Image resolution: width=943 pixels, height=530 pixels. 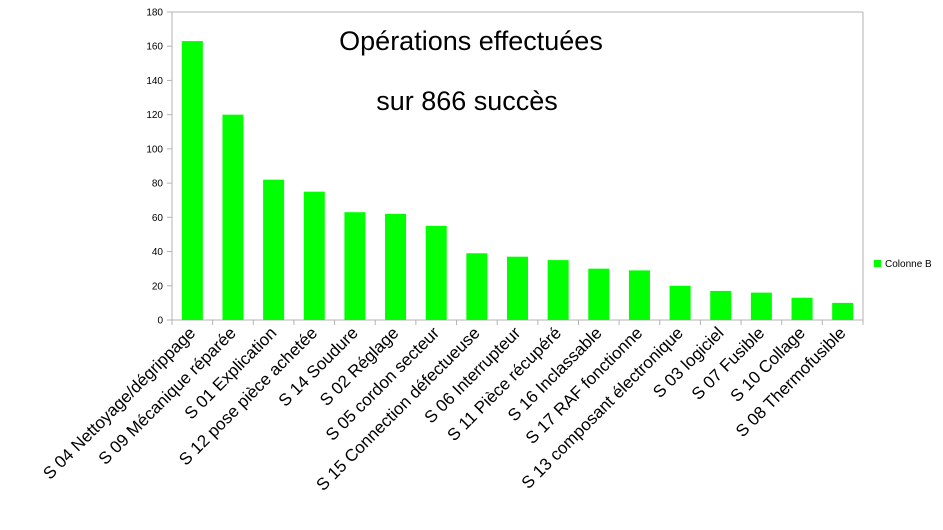 What do you see at coordinates (158, 286) in the screenshot?
I see `y-tick-label: 20` at bounding box center [158, 286].